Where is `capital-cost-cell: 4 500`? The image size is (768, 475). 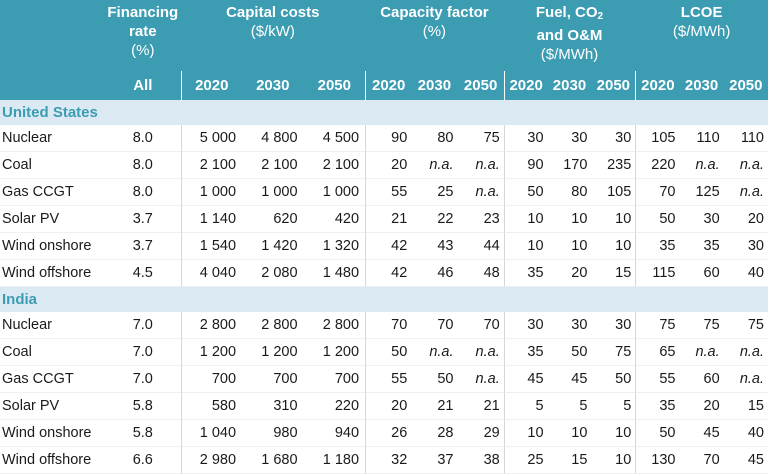 capital-cost-cell: 4 500 is located at coordinates (334, 138).